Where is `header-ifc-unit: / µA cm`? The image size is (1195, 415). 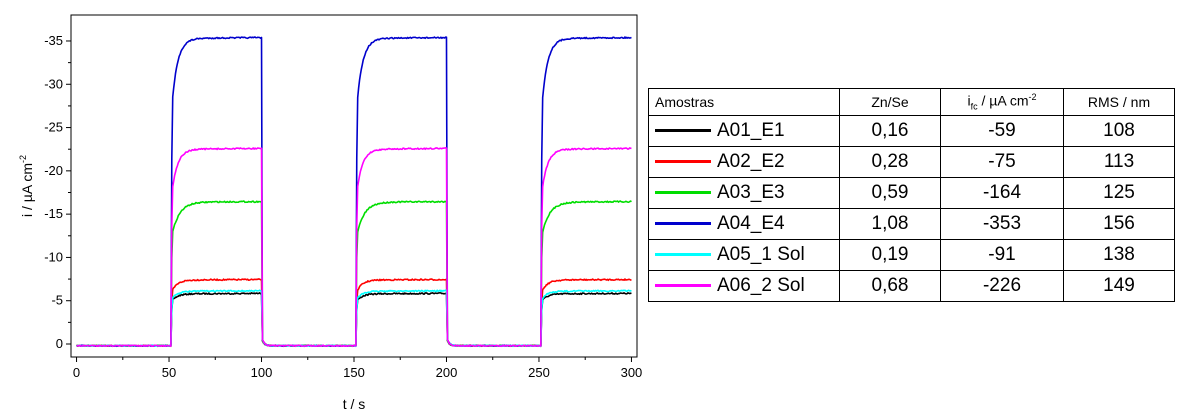 header-ifc-unit: / µA cm is located at coordinates (1003, 100).